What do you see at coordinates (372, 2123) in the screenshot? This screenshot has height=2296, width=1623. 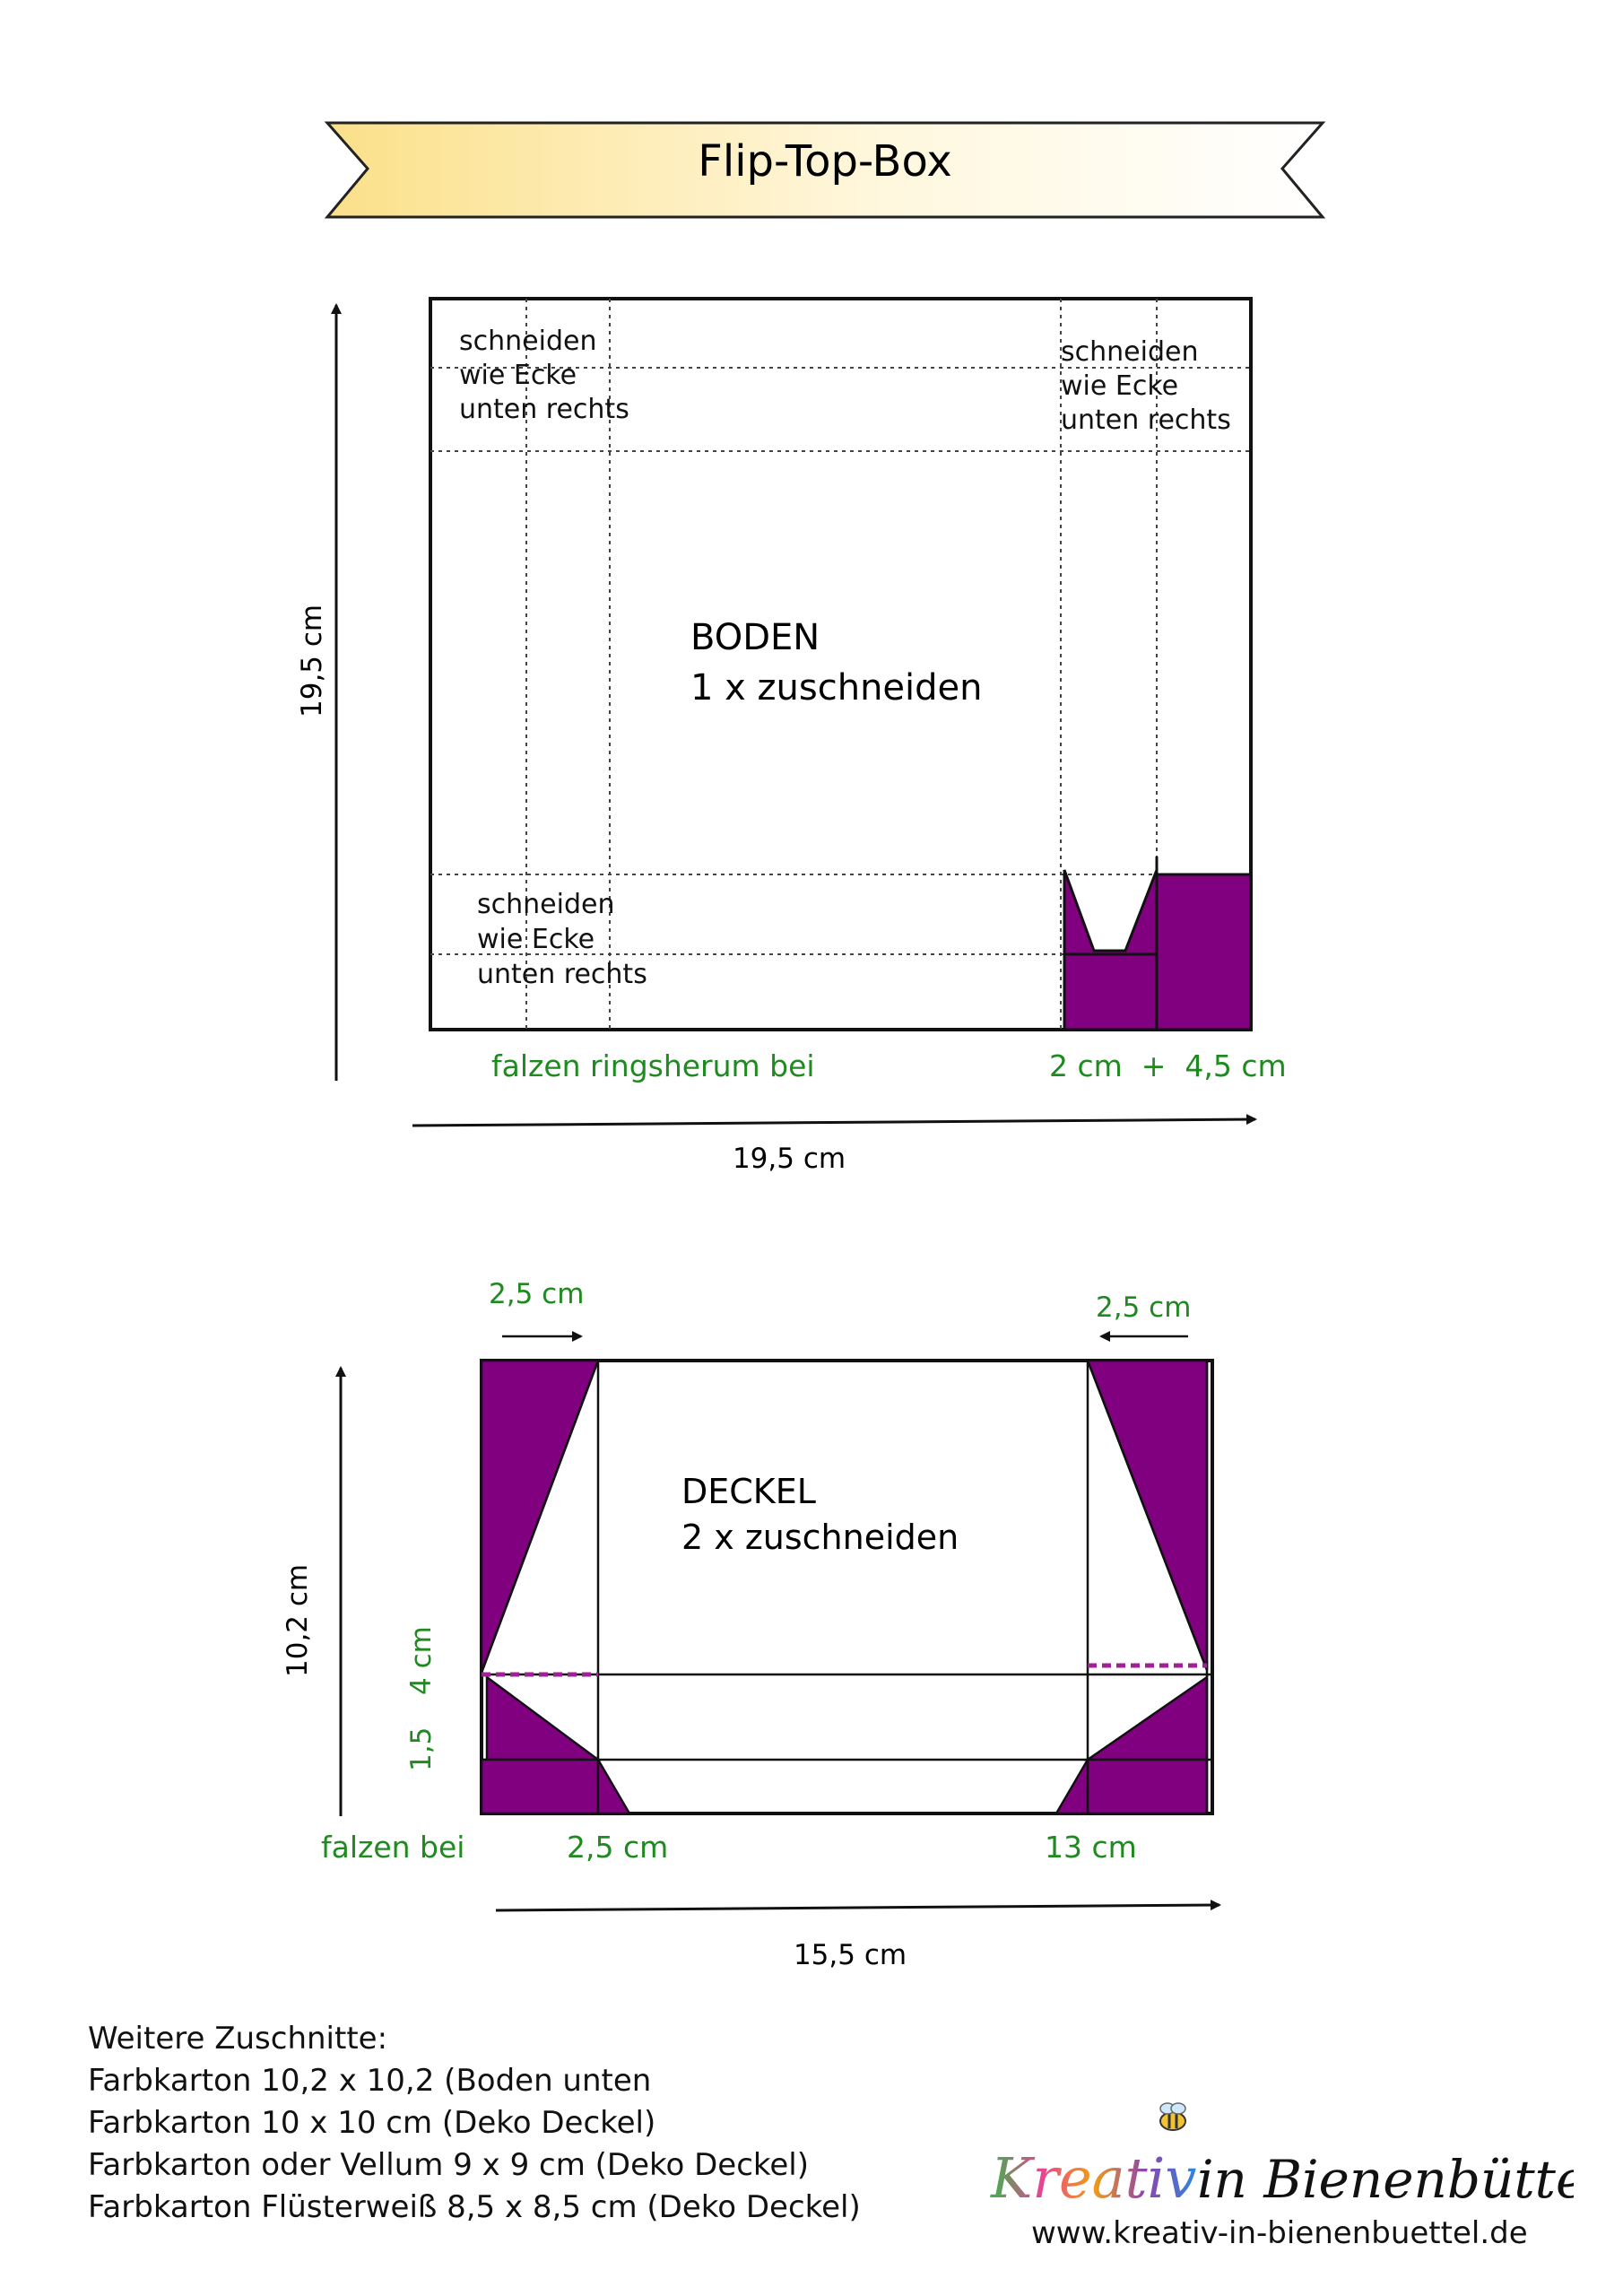 I see `notes-item: Farbkarton 10 x 10 cm (Deko Deckel)` at bounding box center [372, 2123].